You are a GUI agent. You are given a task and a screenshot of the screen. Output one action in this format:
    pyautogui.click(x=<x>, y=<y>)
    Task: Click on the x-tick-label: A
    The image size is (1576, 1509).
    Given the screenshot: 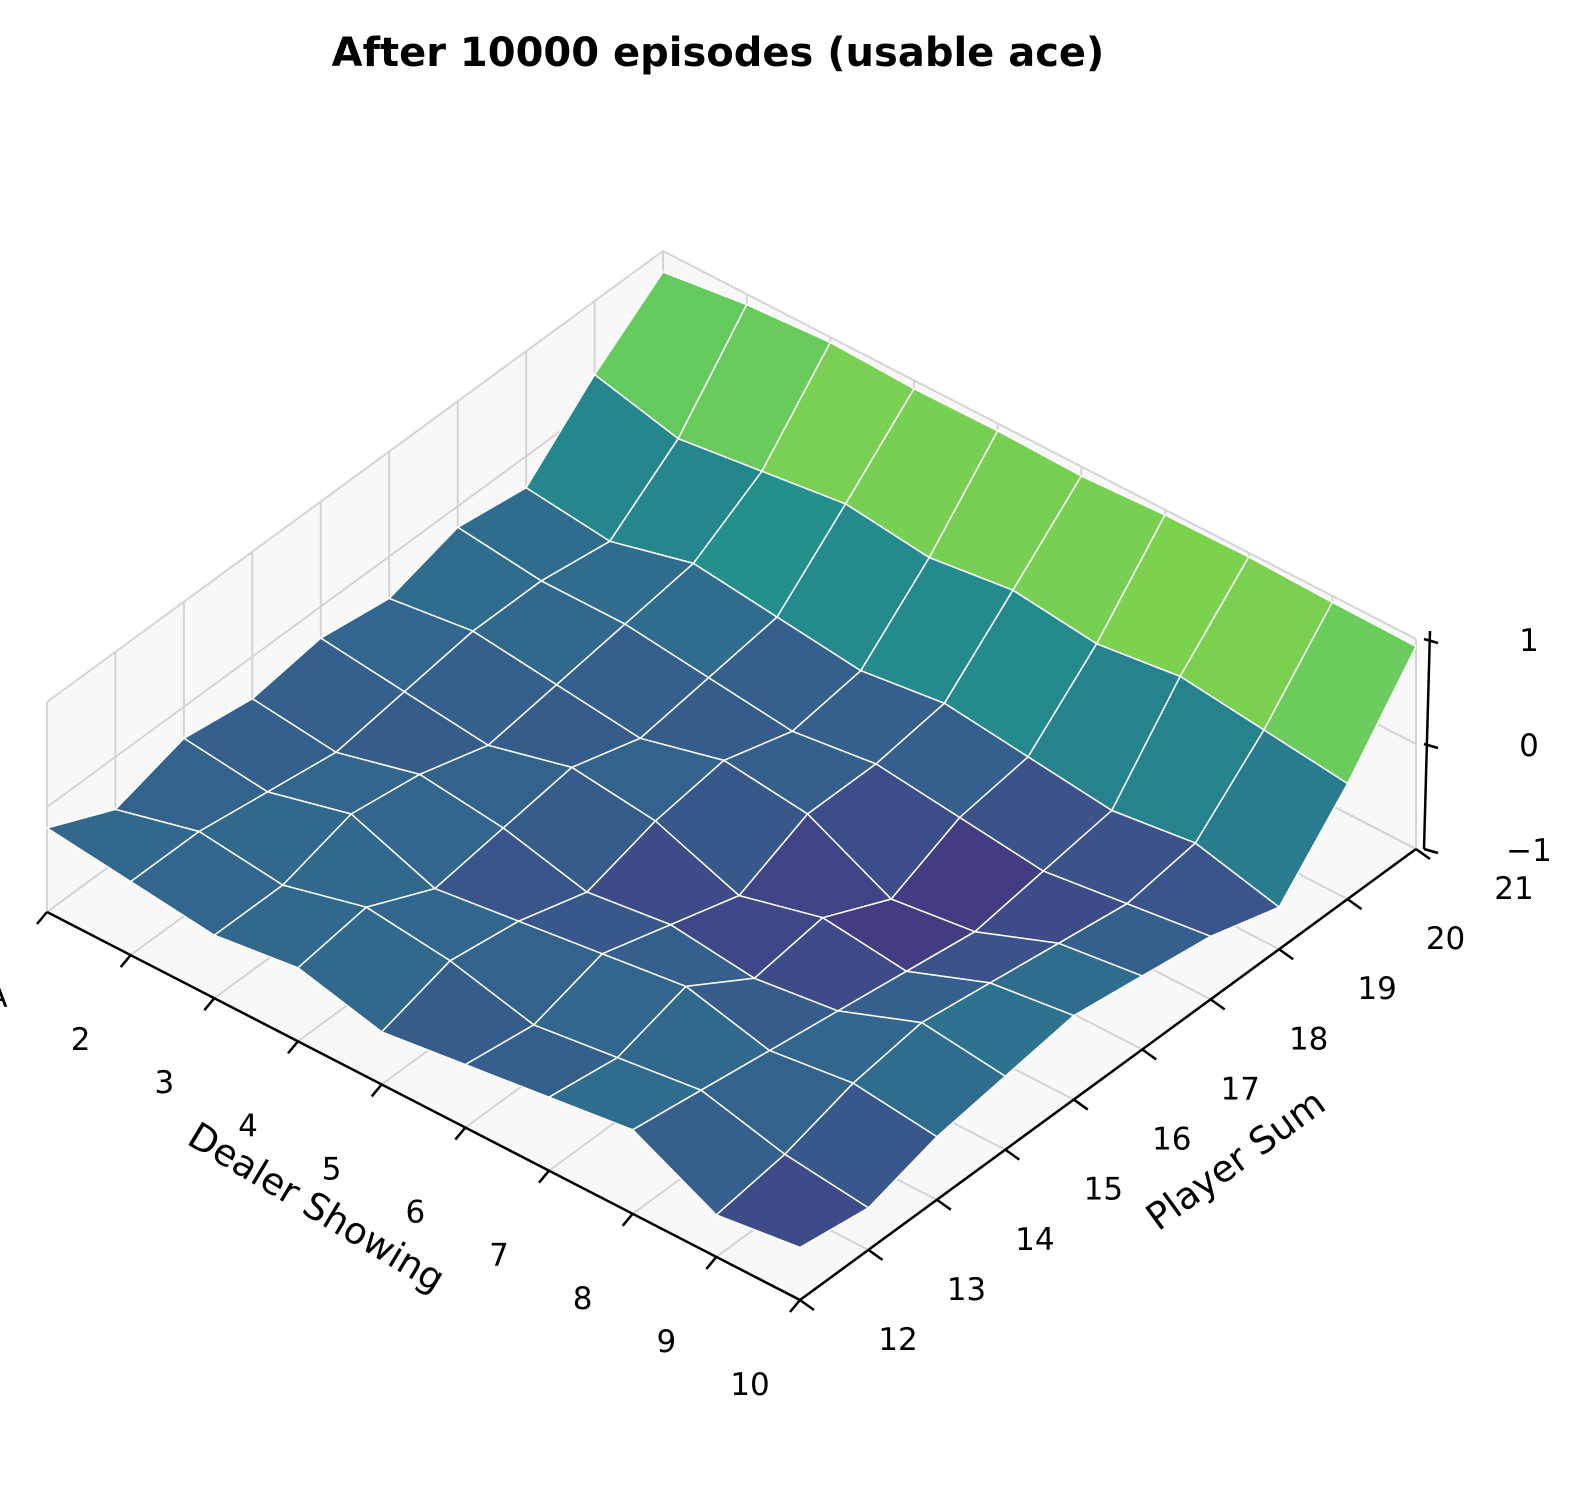 What is the action you would take?
    pyautogui.click(x=4, y=997)
    